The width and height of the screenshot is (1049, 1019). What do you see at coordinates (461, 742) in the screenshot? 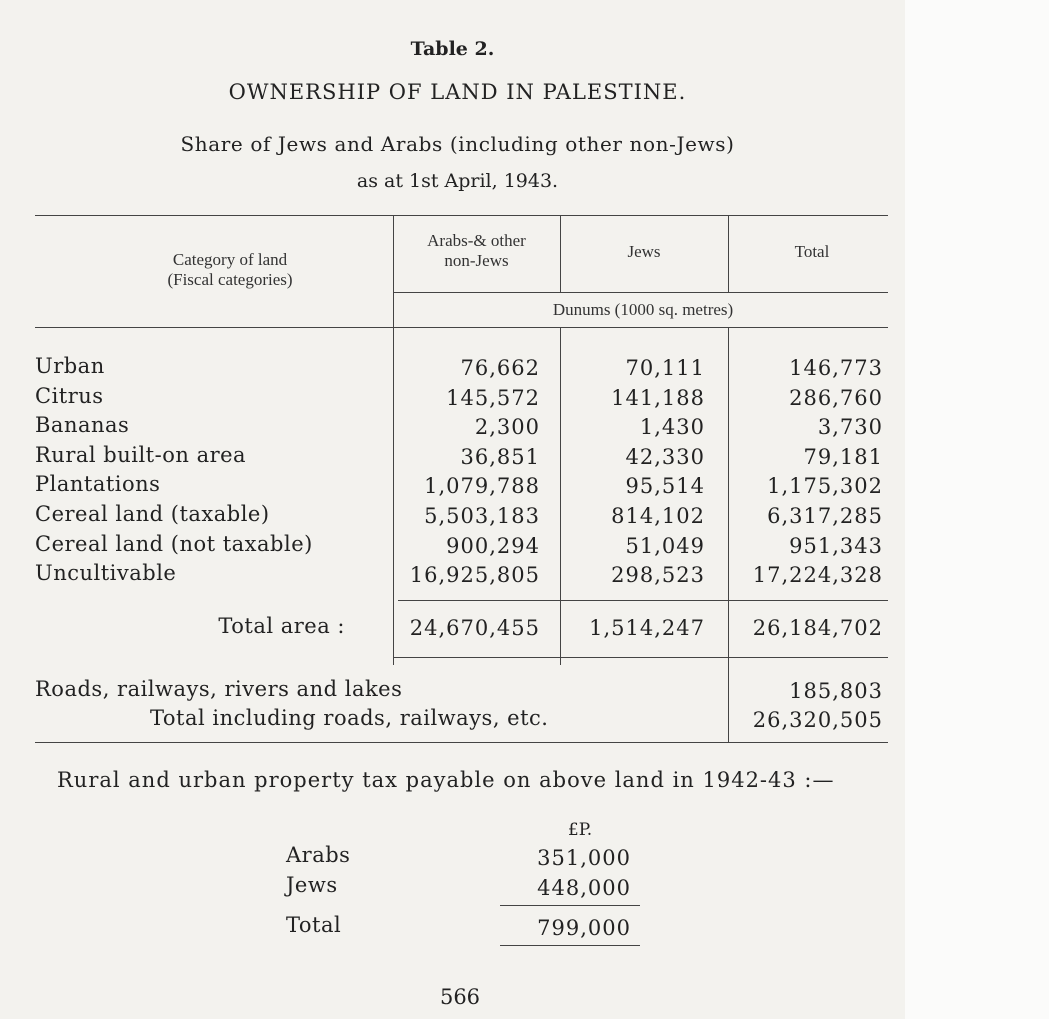
I see `table-bottom-rule` at bounding box center [461, 742].